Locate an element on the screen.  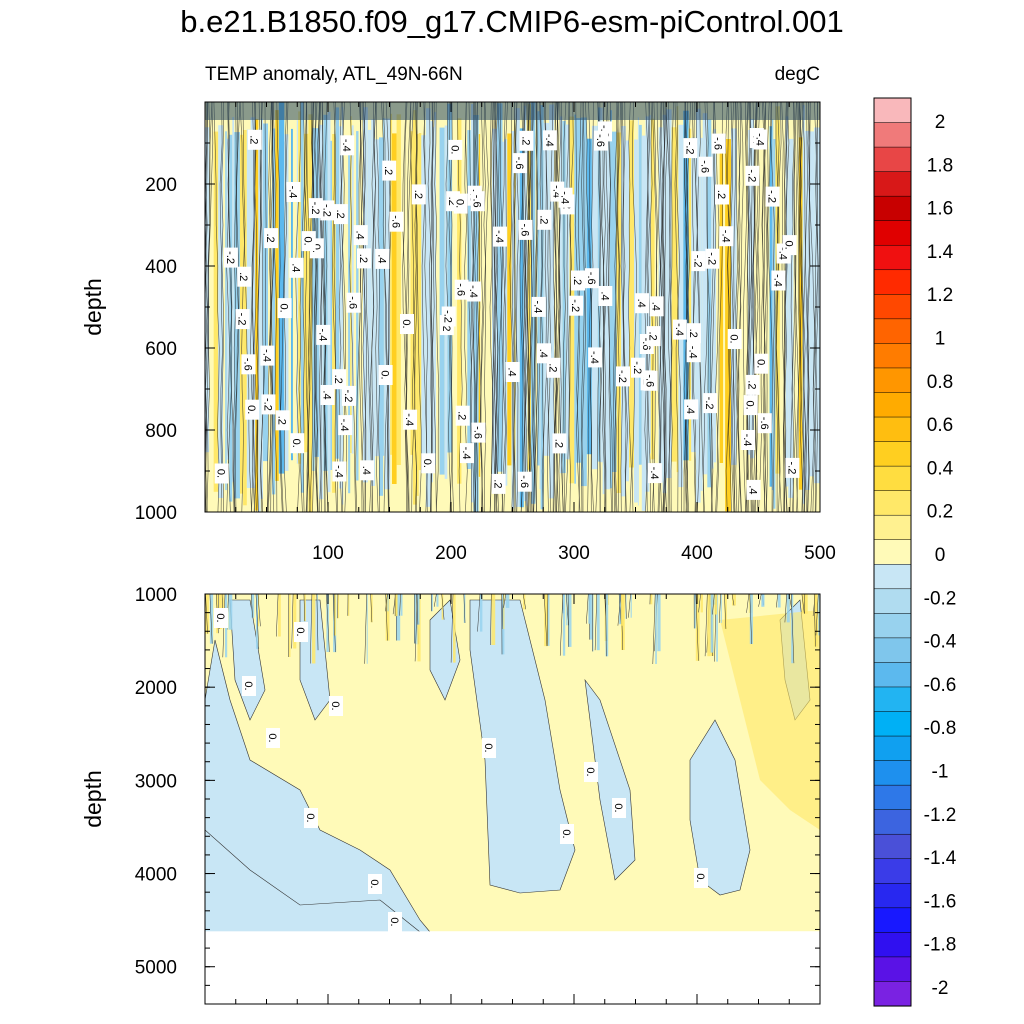
x-tick-label: 400 is located at coordinates (697, 553).